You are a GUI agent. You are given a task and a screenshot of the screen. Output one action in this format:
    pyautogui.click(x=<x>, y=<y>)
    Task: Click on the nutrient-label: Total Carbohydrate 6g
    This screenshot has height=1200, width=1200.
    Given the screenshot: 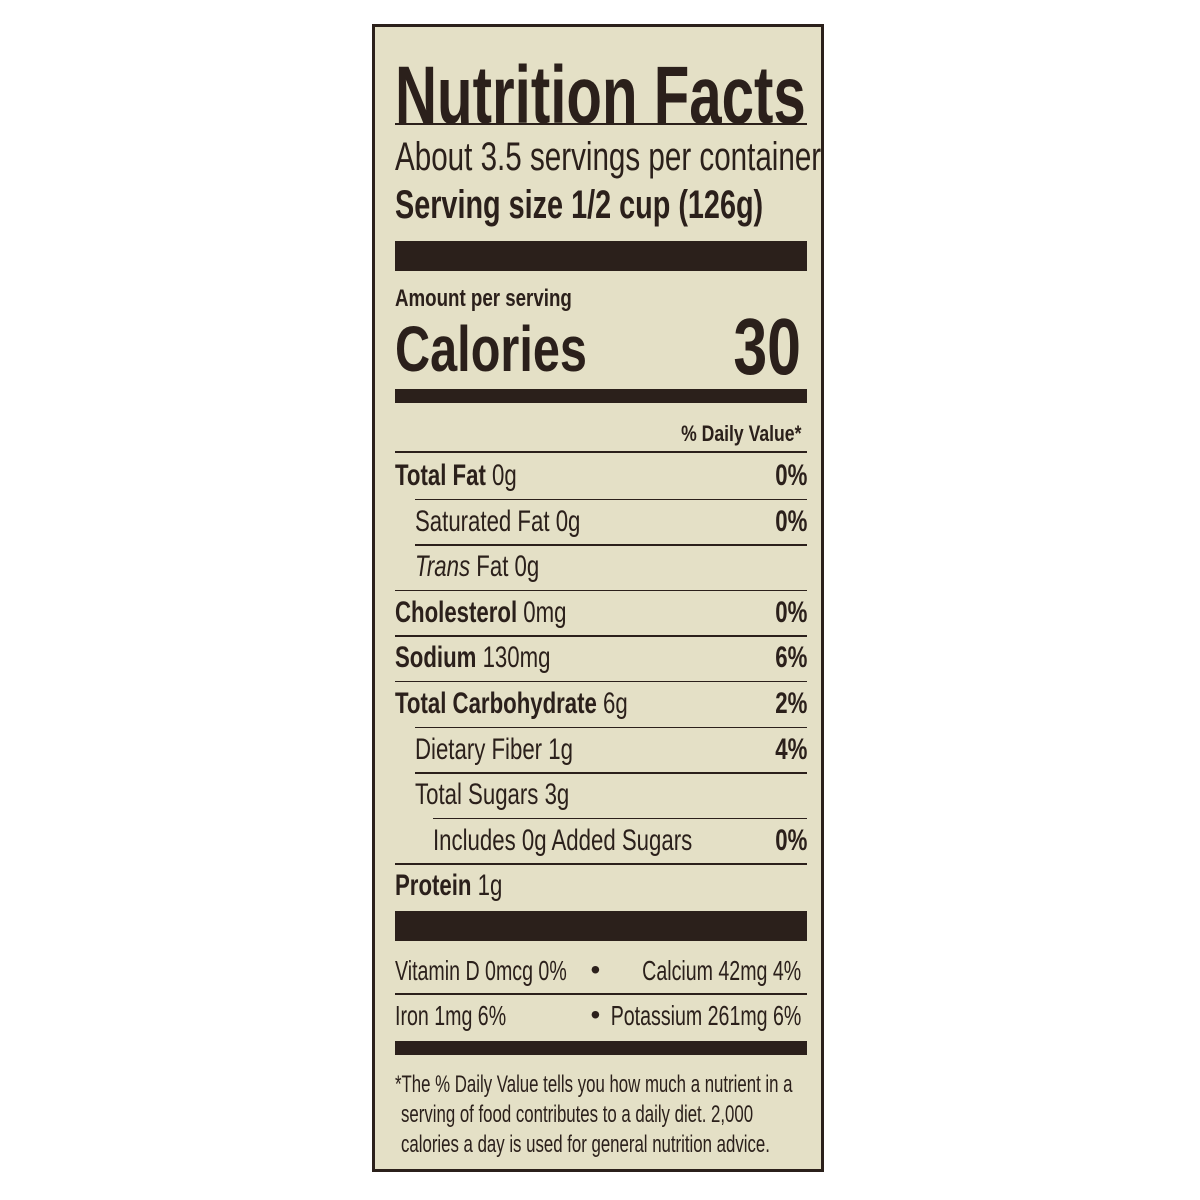 What is the action you would take?
    pyautogui.click(x=511, y=704)
    